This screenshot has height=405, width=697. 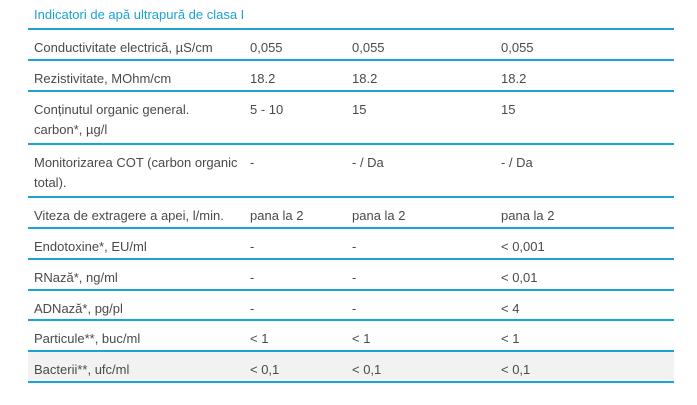 What do you see at coordinates (136, 213) in the screenshot?
I see `row-label: Viteza de extragere a apei, l/min.` at bounding box center [136, 213].